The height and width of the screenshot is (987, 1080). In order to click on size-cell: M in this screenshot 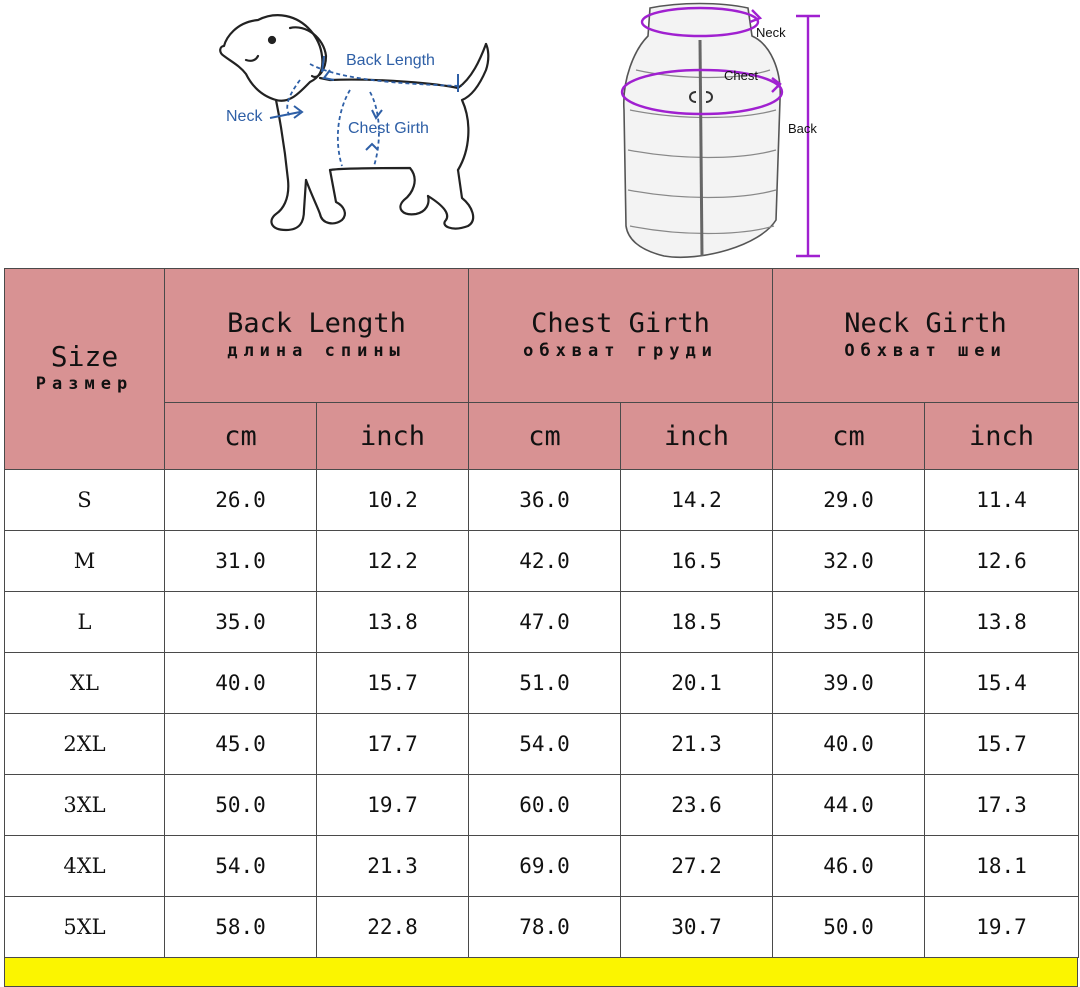, I will do `click(84, 561)`.